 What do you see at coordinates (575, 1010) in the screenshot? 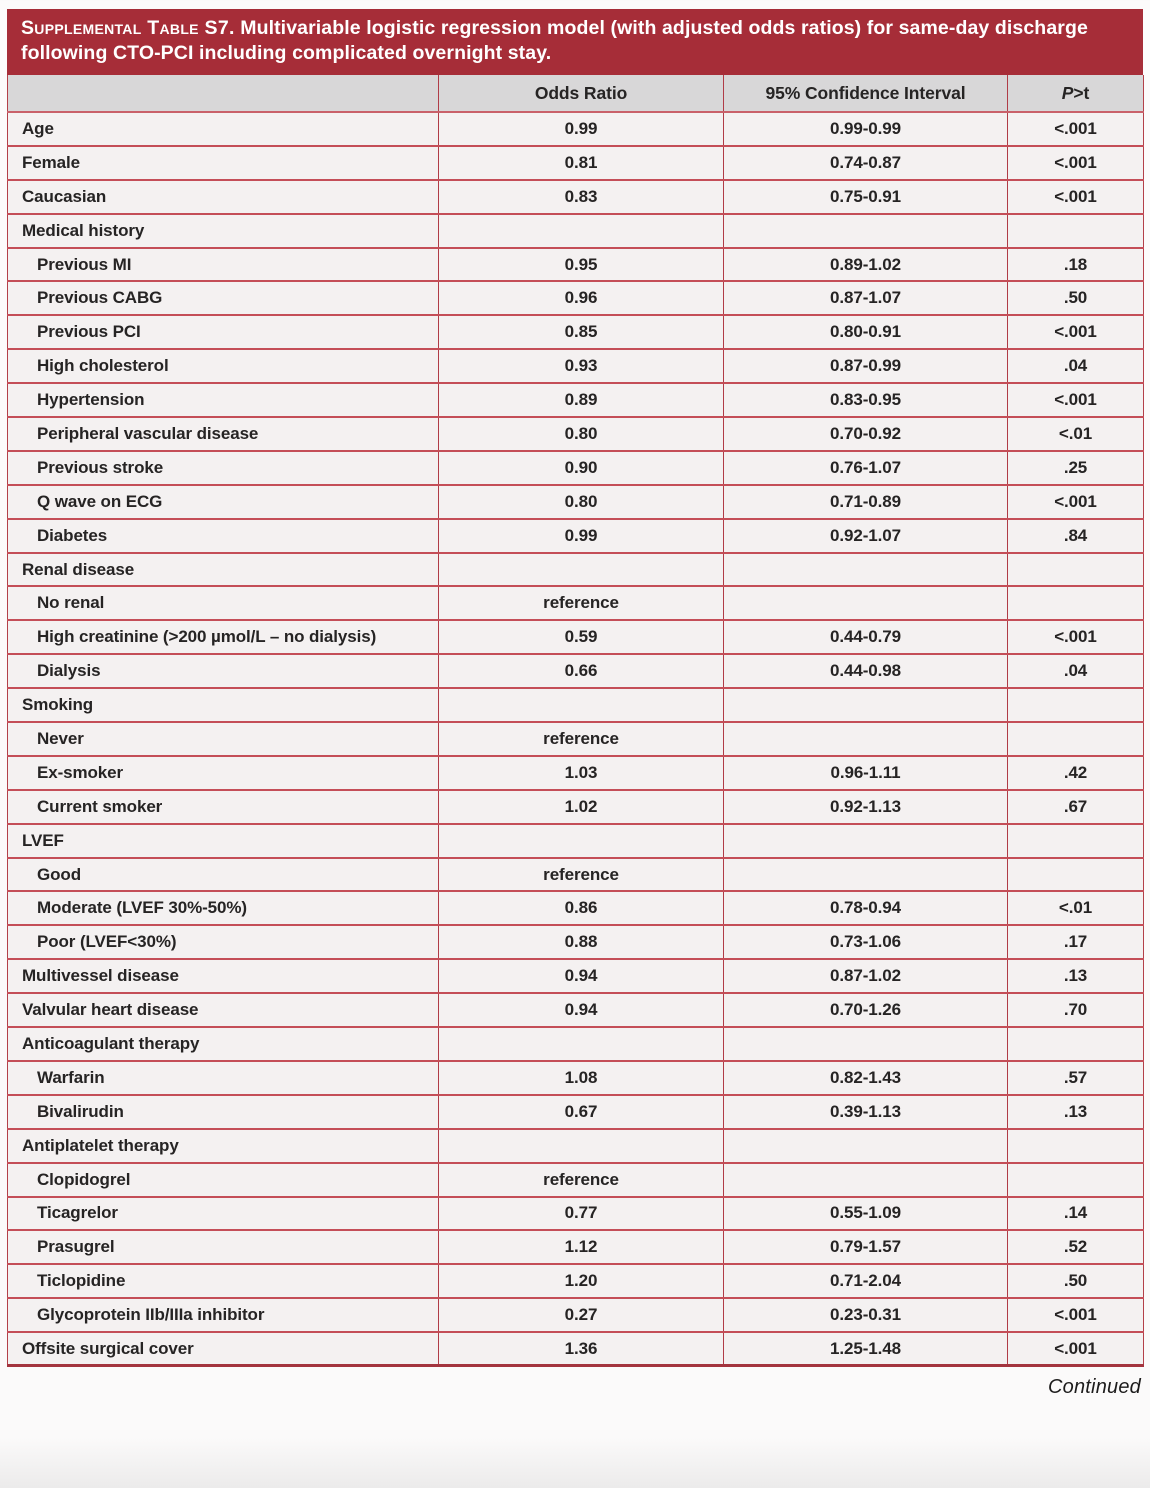
I see `table-row: Valvular heart disease 0.94 0.70-1.26.70` at bounding box center [575, 1010].